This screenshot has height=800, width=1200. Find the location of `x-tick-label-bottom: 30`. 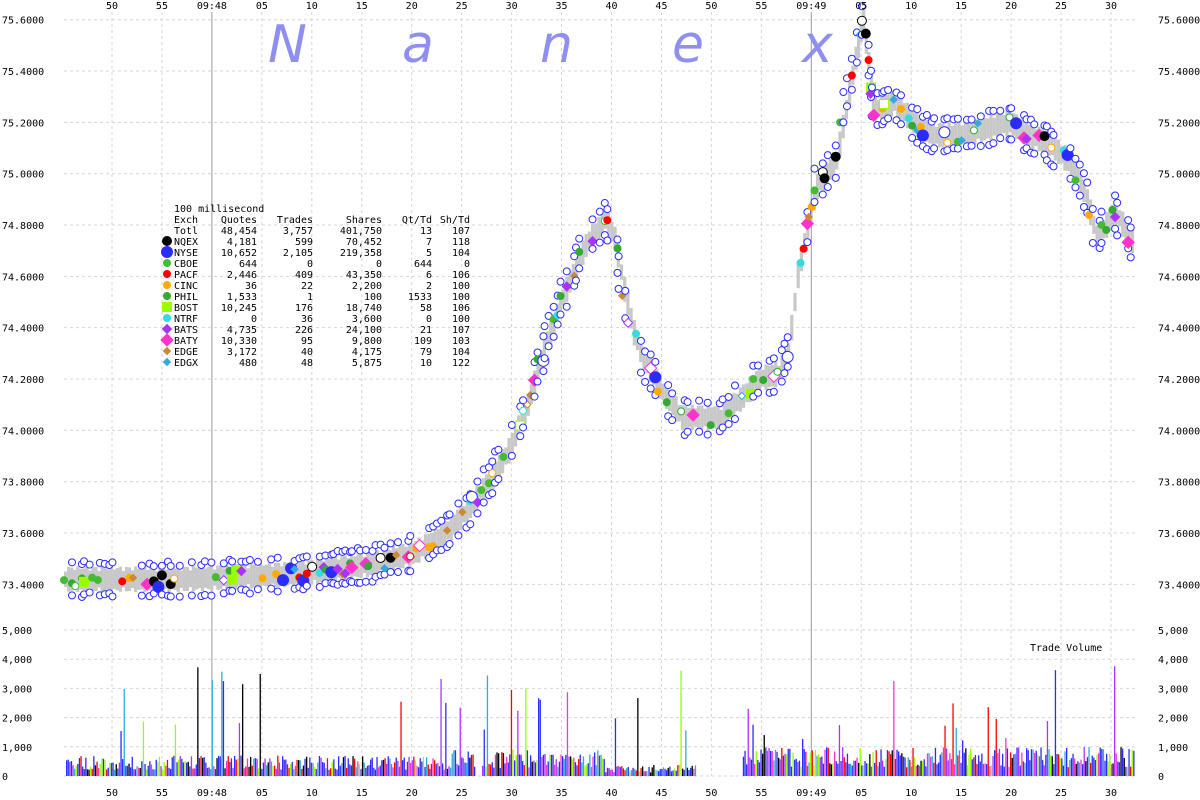

x-tick-label-bottom: 30 is located at coordinates (1111, 793).